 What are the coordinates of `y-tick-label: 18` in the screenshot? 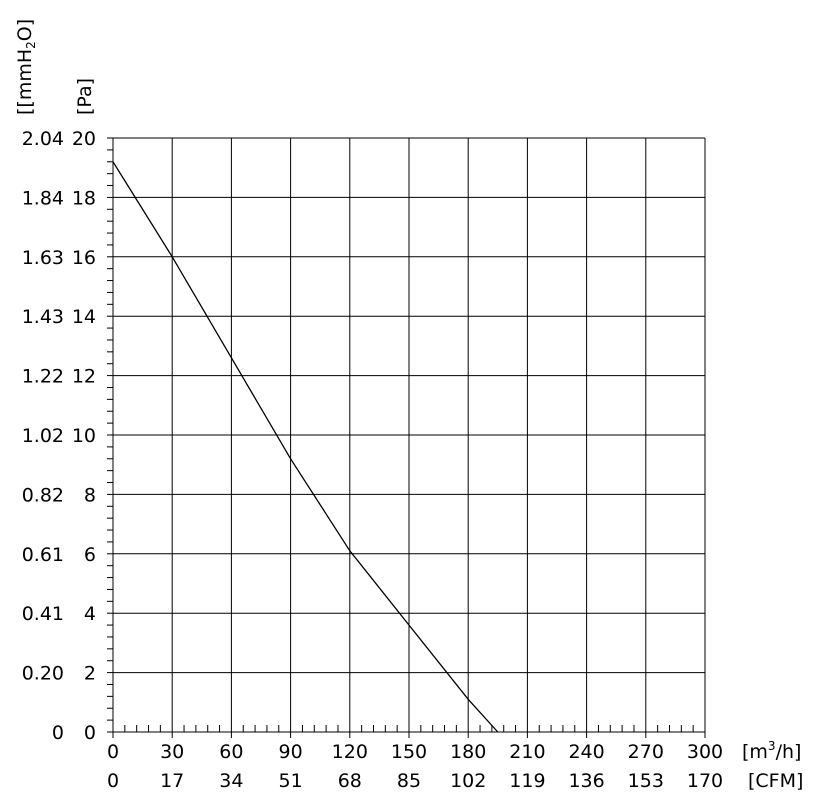 It's located at (84, 198).